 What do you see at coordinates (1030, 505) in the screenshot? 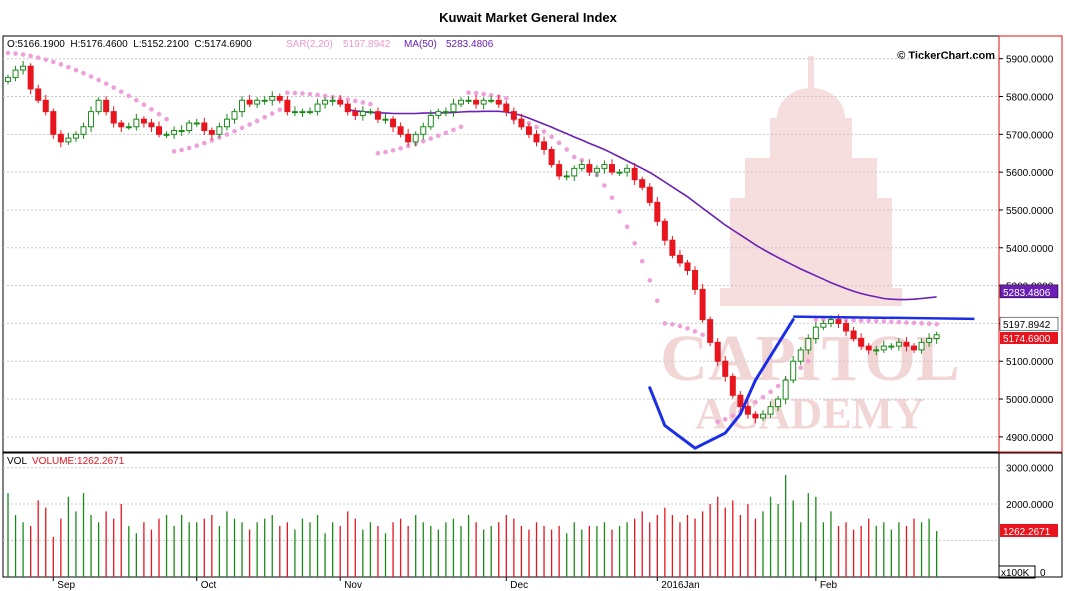
I see `volume-tick-label: 2000.0000` at bounding box center [1030, 505].